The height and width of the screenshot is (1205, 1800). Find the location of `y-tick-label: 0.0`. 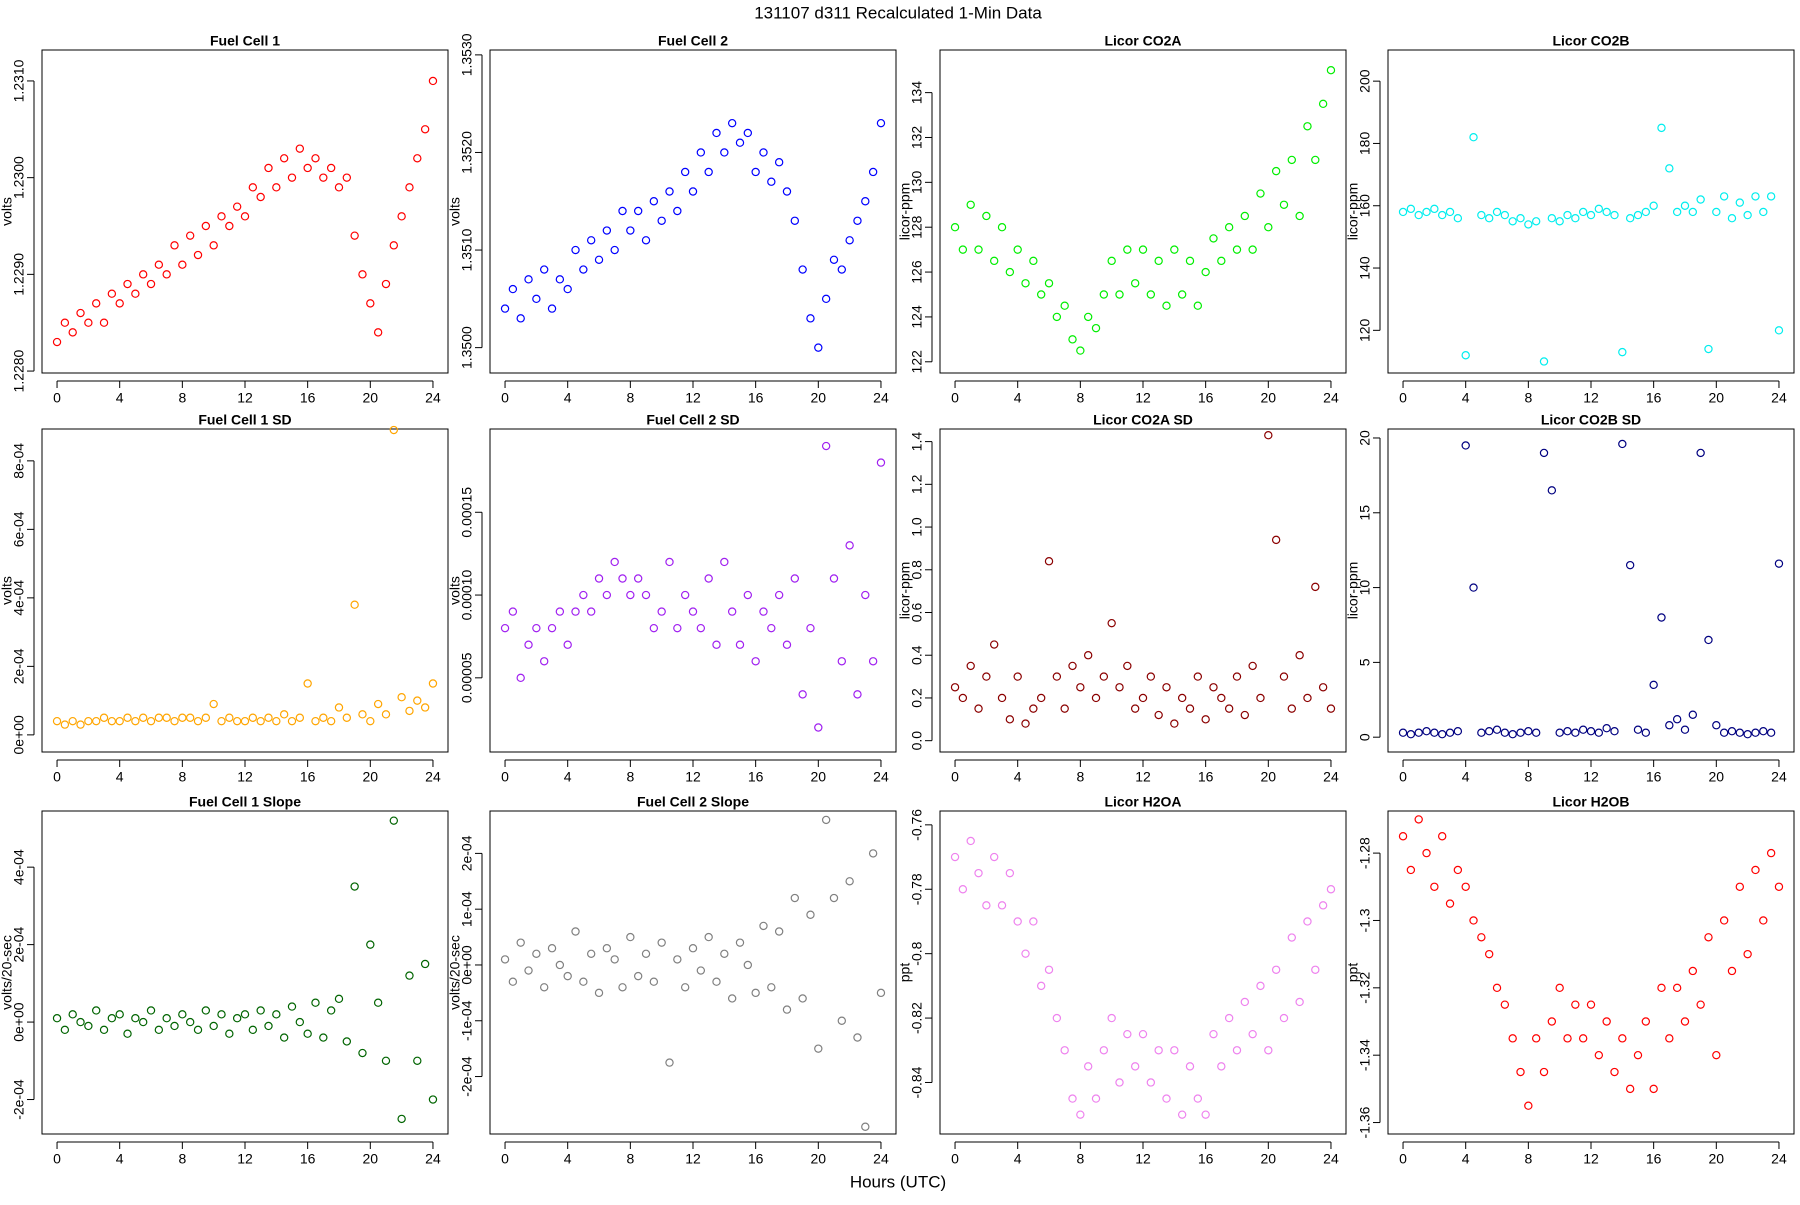

y-tick-label: 0.0 is located at coordinates (917, 741).